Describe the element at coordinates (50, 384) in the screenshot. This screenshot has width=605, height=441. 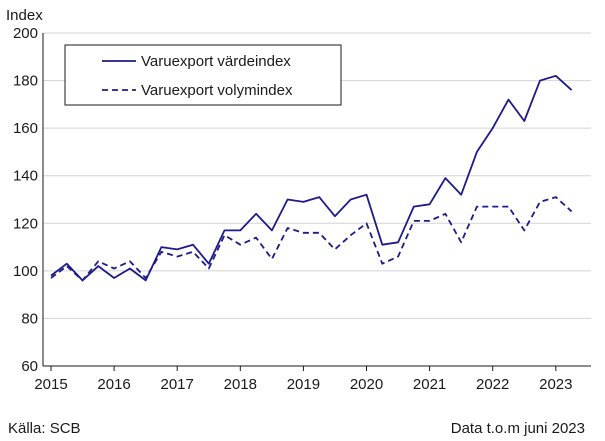
I see `x-tick-label: 2015` at that location.